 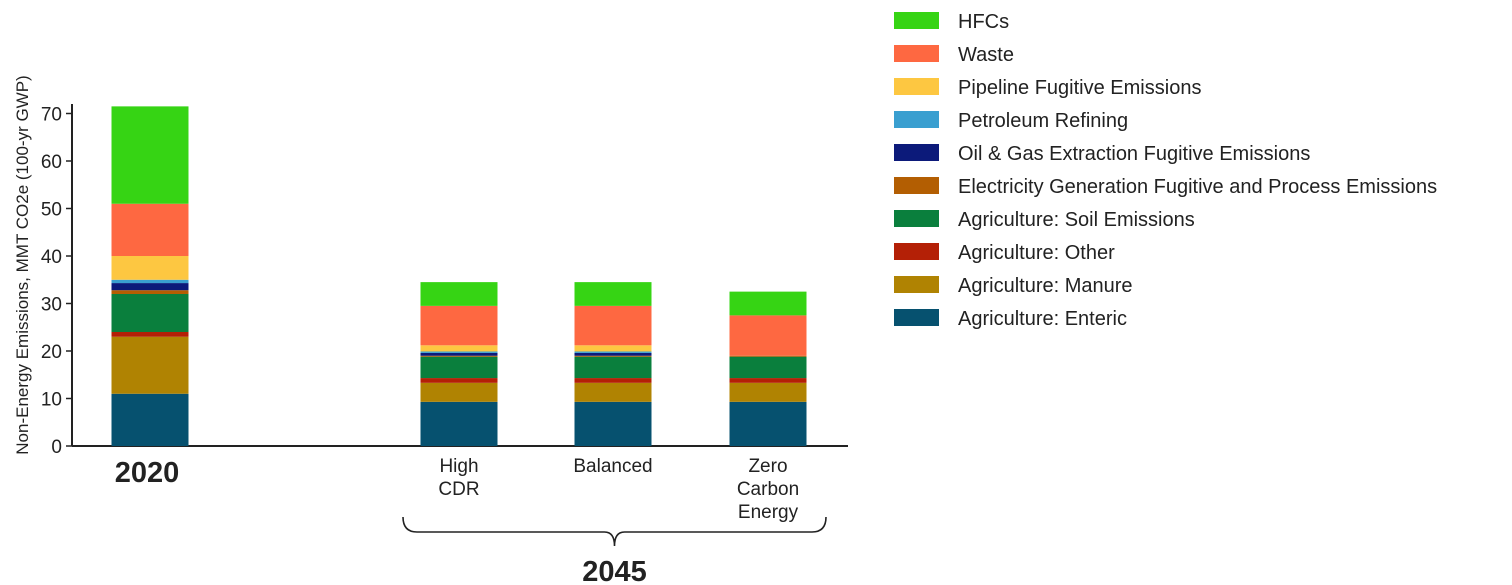 I want to click on legend-label-agriculture-manure: Agriculture: Manure, so click(x=1045, y=286).